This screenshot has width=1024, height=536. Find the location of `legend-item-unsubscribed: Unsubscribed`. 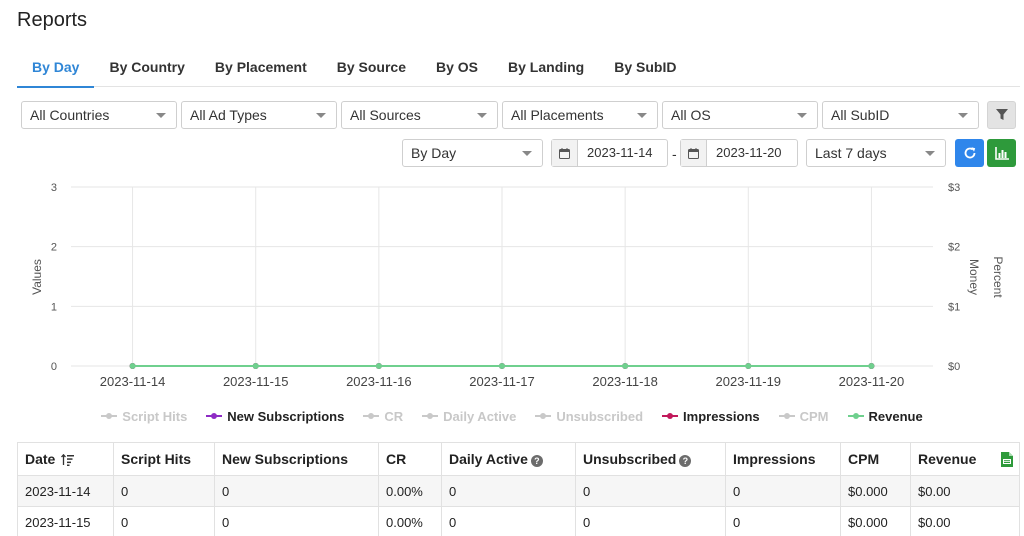

legend-item-unsubscribed: Unsubscribed is located at coordinates (589, 416).